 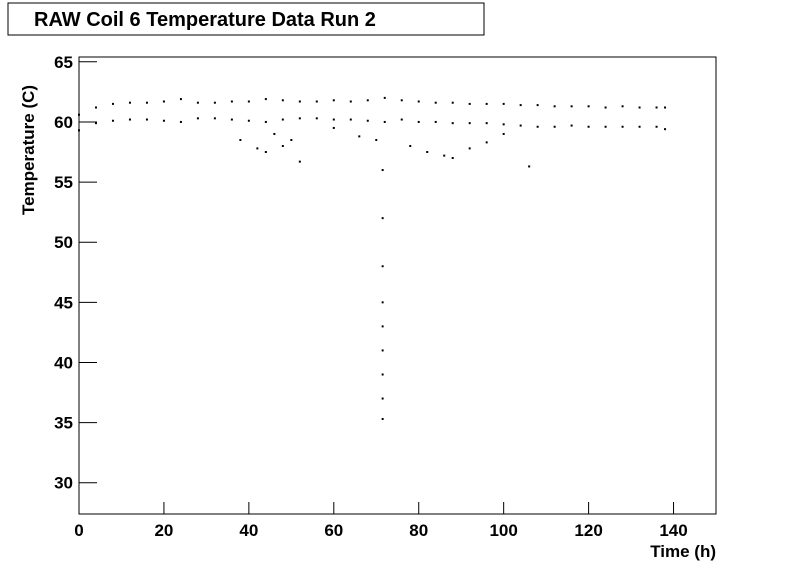 I want to click on y-tick-label: 50, so click(x=63, y=242).